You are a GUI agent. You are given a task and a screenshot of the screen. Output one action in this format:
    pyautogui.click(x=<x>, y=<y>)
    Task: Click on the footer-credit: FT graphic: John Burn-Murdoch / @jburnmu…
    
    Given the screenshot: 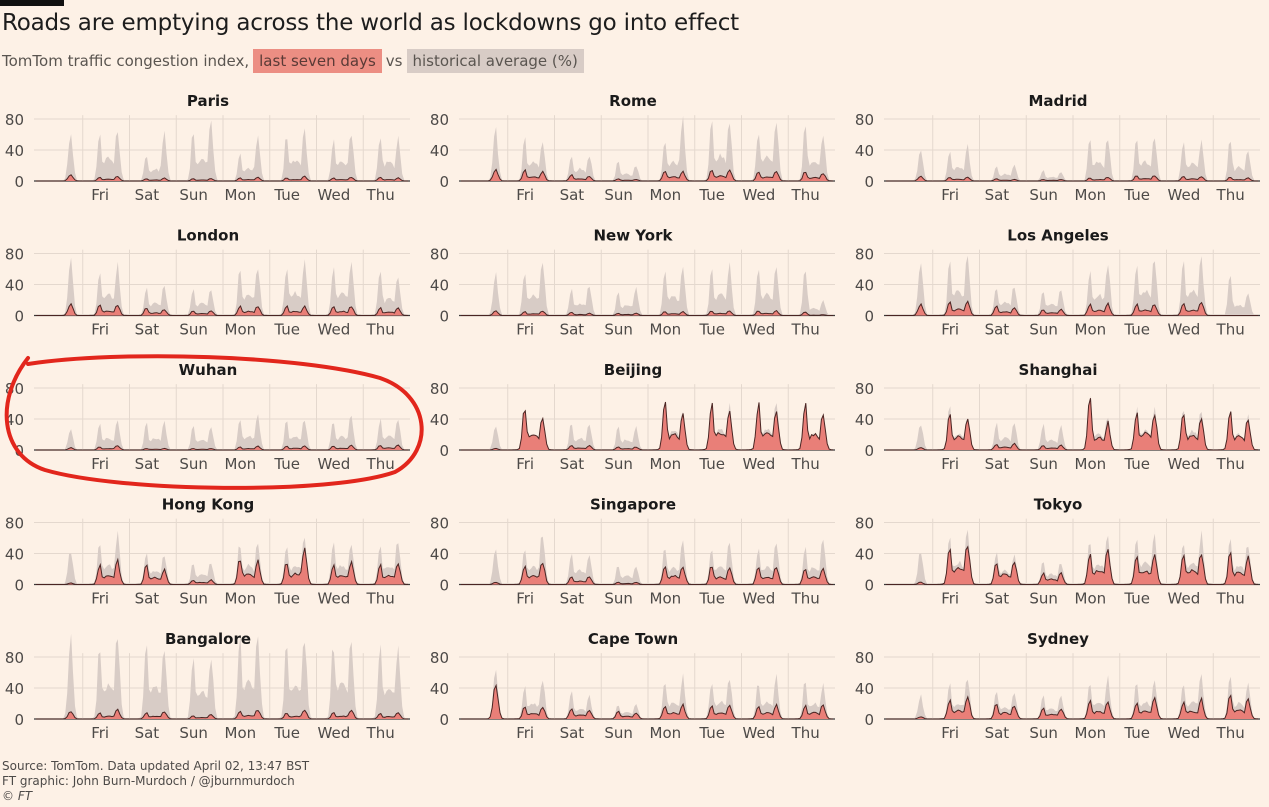 What is the action you would take?
    pyautogui.click(x=148, y=781)
    